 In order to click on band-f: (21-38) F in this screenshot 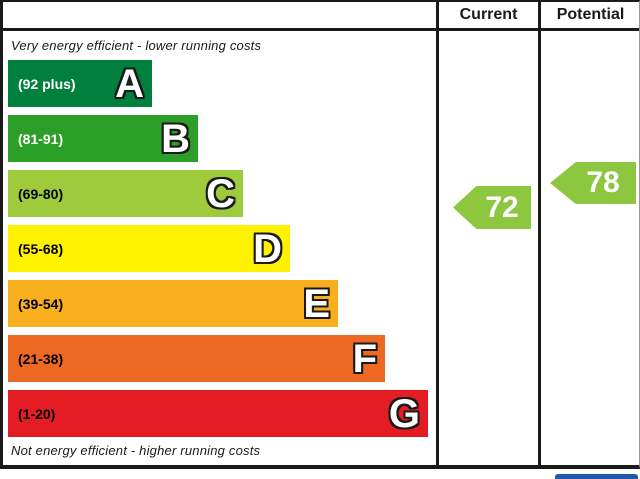, I will do `click(196, 358)`.